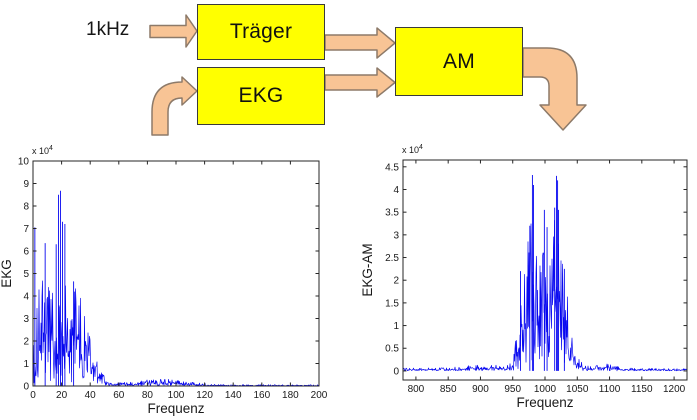 Image resolution: width=697 pixels, height=420 pixels. Describe the element at coordinates (392, 167) in the screenshot. I see `svg-text: 4.5` at that location.